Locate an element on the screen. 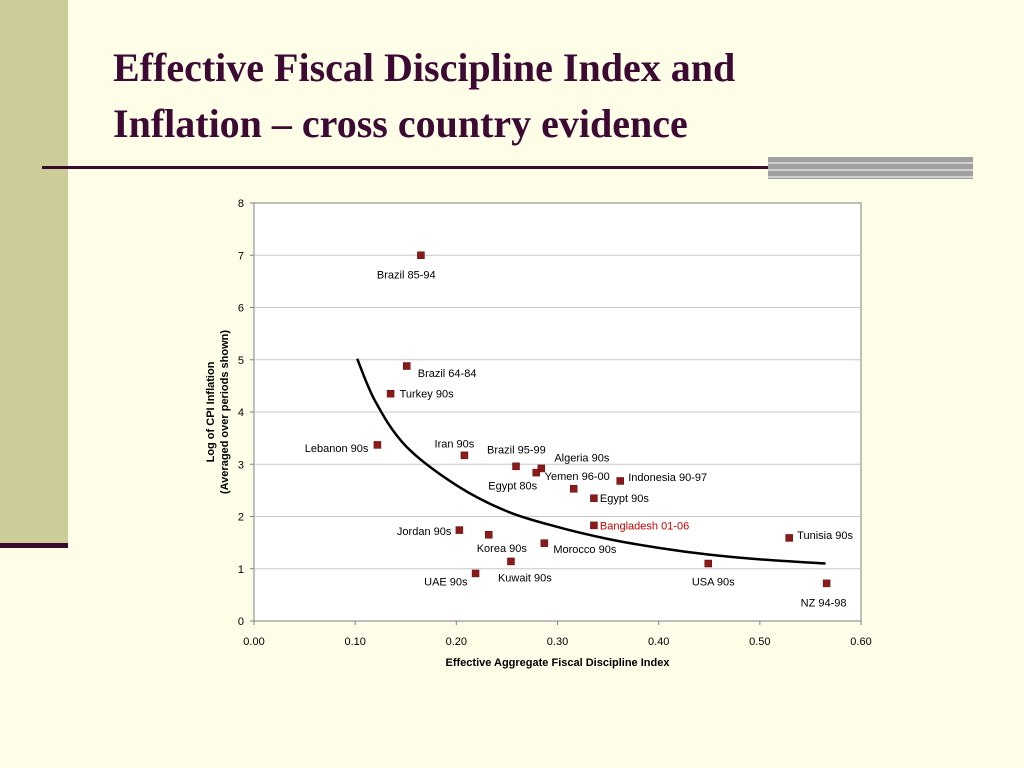 The image size is (1024, 768). y-axis-label-line2: (Averaged over periods shown) is located at coordinates (225, 412).